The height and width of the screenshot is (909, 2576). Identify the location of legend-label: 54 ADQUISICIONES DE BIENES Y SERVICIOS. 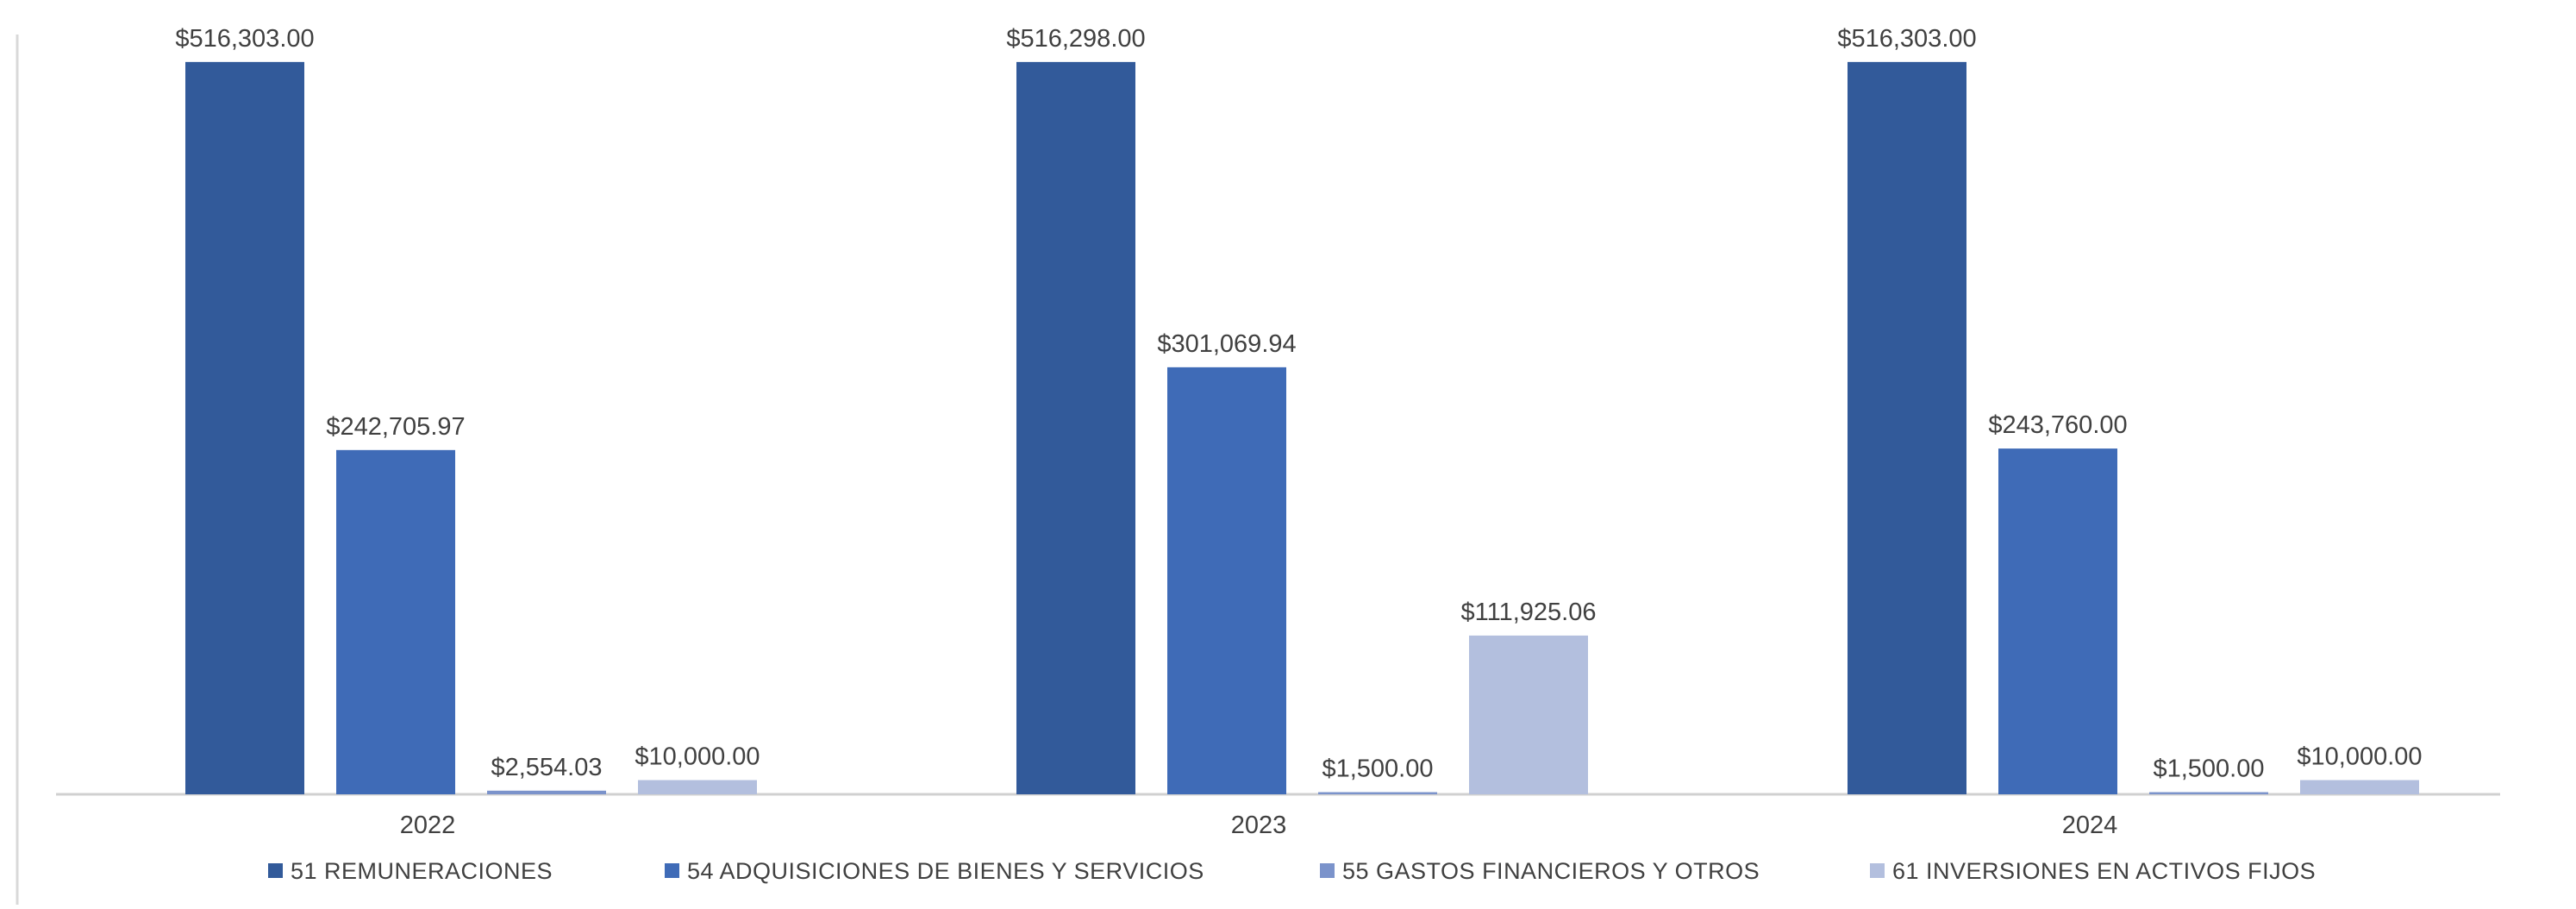
(946, 871).